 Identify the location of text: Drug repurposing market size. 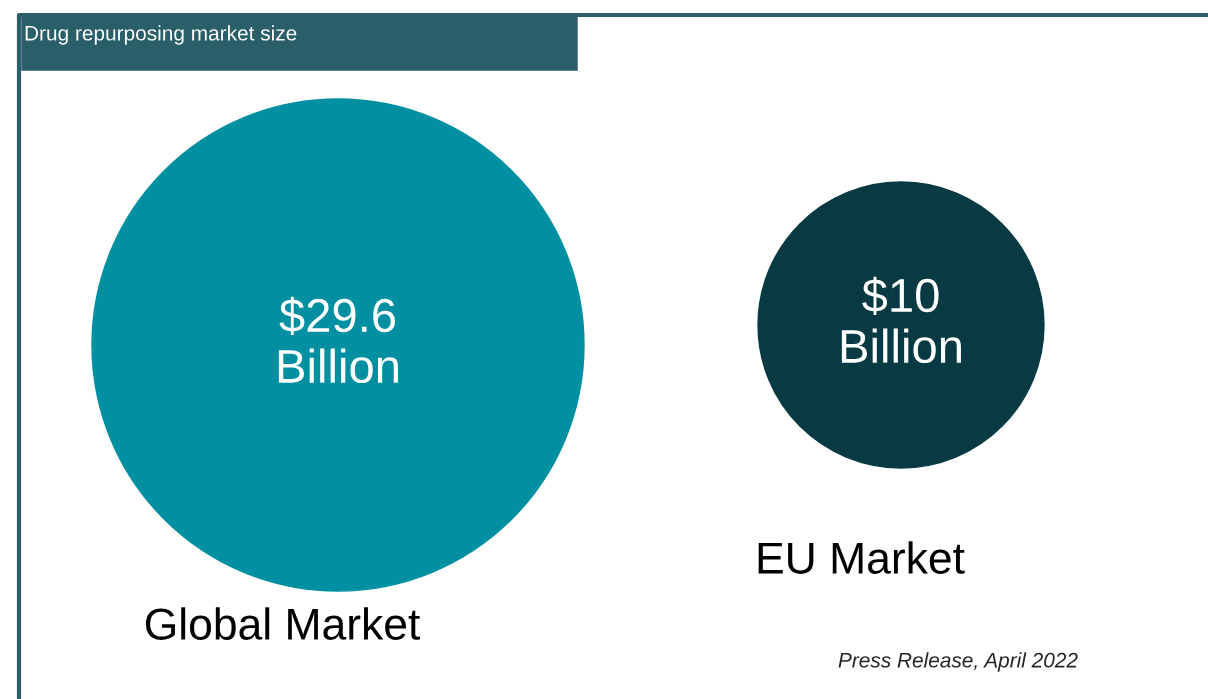
(161, 35).